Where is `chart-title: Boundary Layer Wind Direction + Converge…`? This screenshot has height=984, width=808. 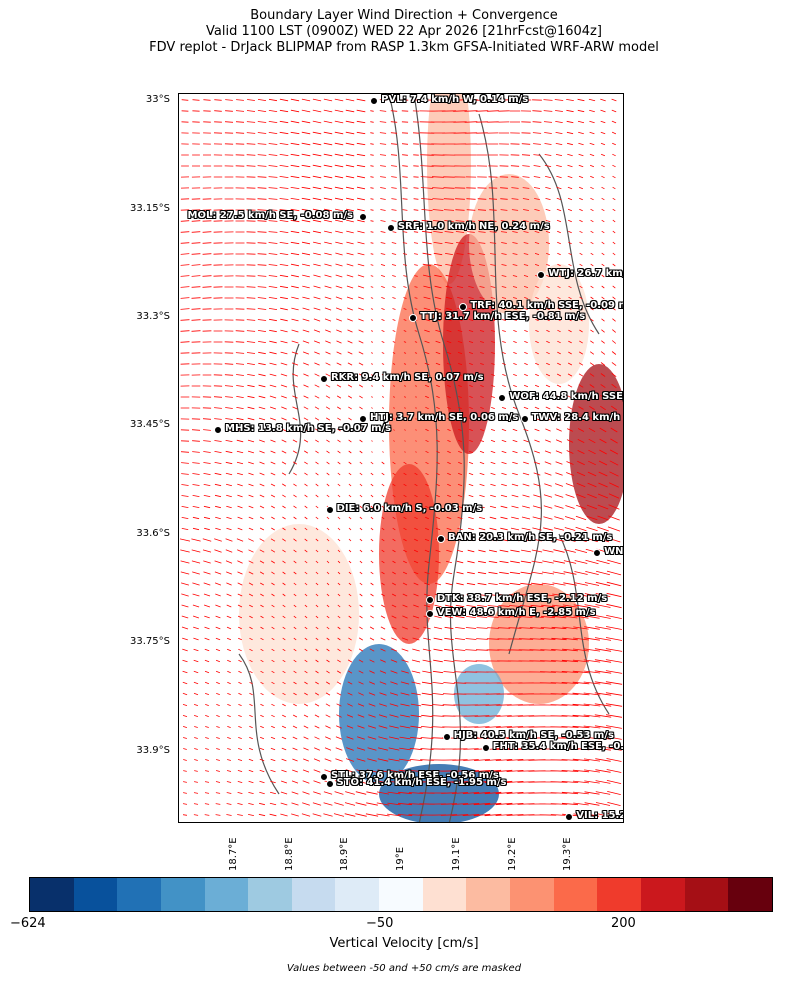 chart-title: Boundary Layer Wind Direction + Converge… is located at coordinates (404, 32).